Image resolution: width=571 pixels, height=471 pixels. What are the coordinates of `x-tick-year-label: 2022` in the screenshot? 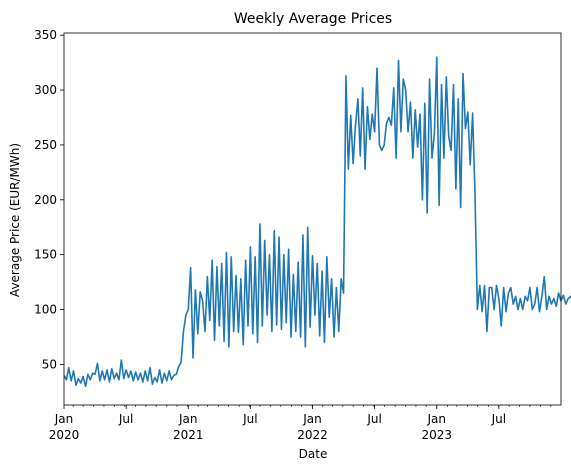 It's located at (312, 435).